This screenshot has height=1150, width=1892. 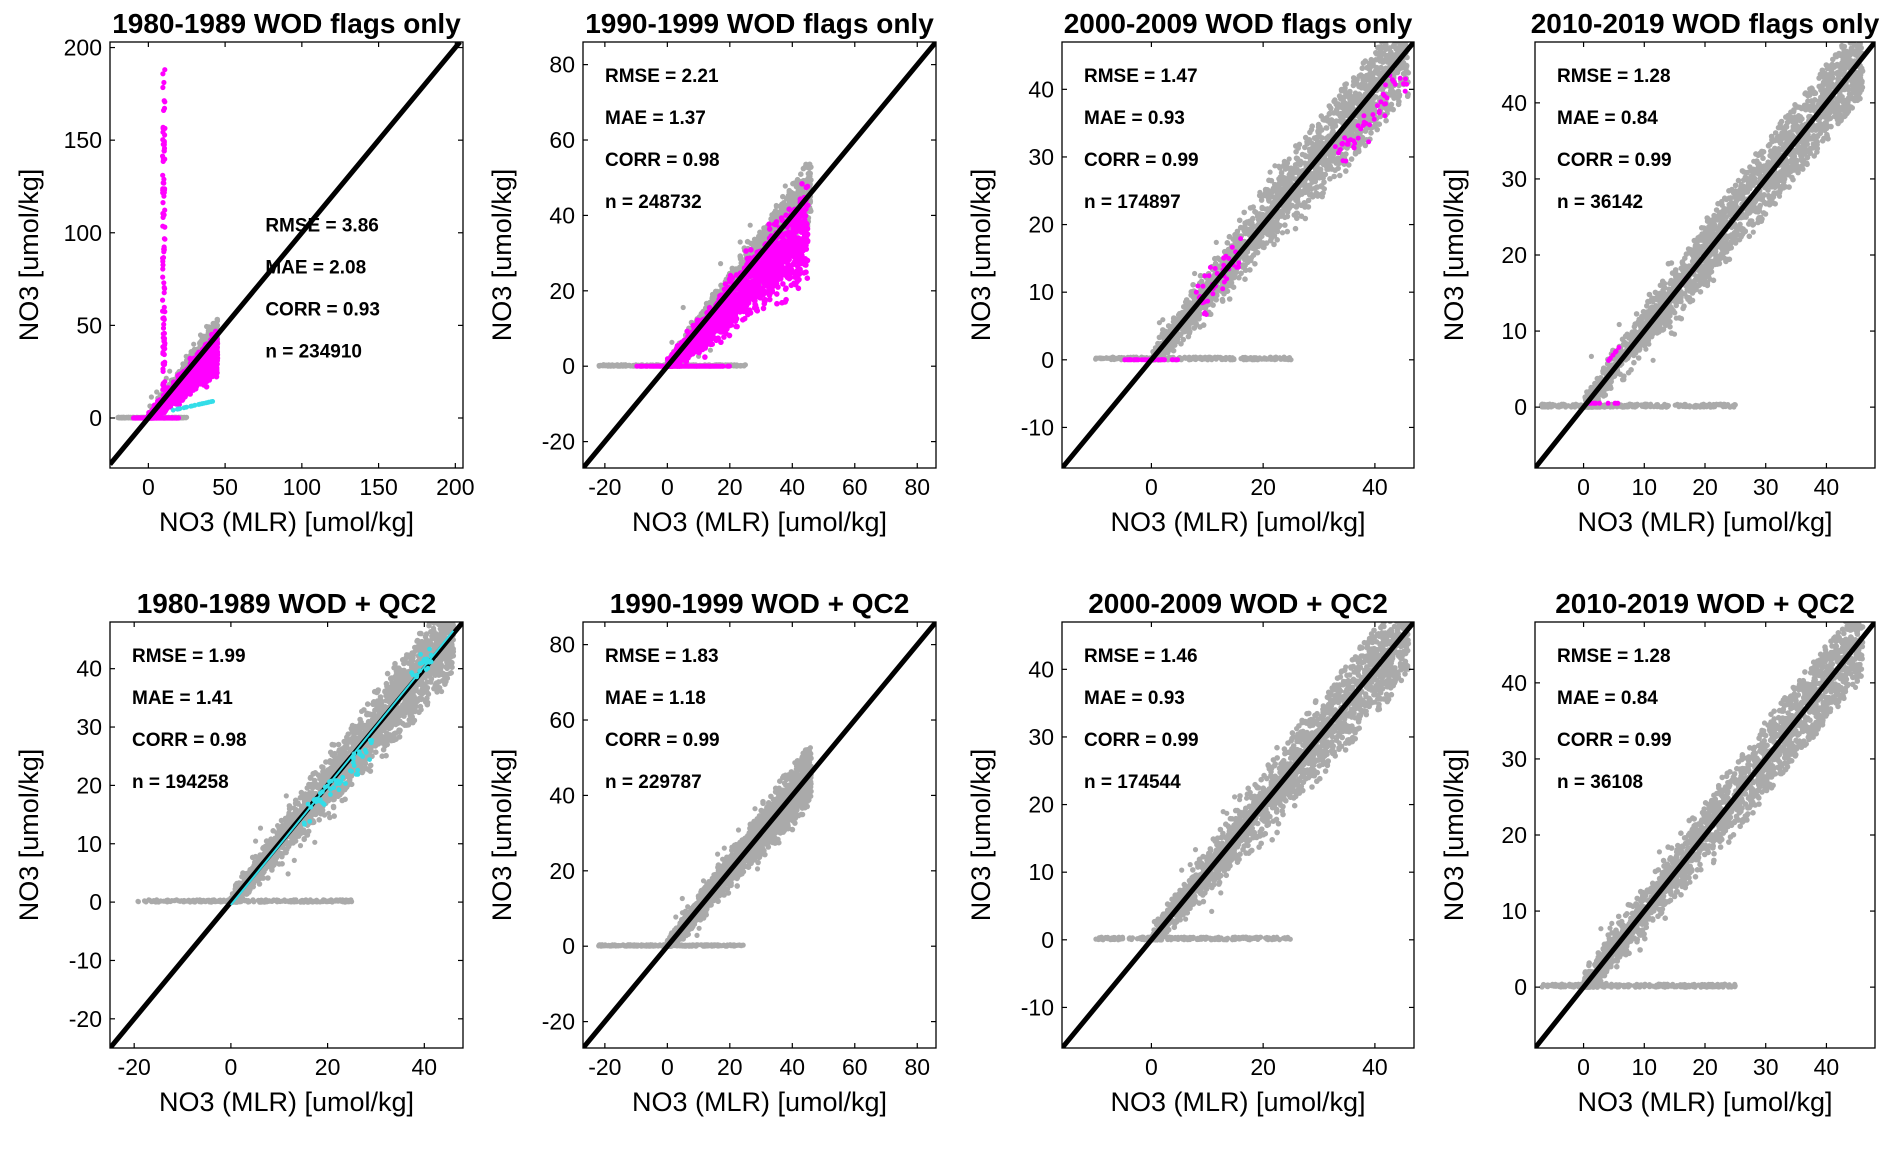 I want to click on stat-mae: MAE = 1.37, so click(x=655, y=118).